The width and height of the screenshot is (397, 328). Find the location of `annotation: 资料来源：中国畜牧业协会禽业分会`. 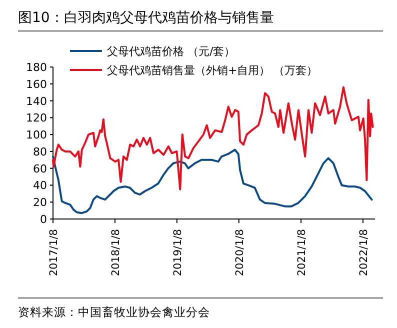

annotation: 资料来源：中国畜牧业协会禽业分会 is located at coordinates (114, 312).